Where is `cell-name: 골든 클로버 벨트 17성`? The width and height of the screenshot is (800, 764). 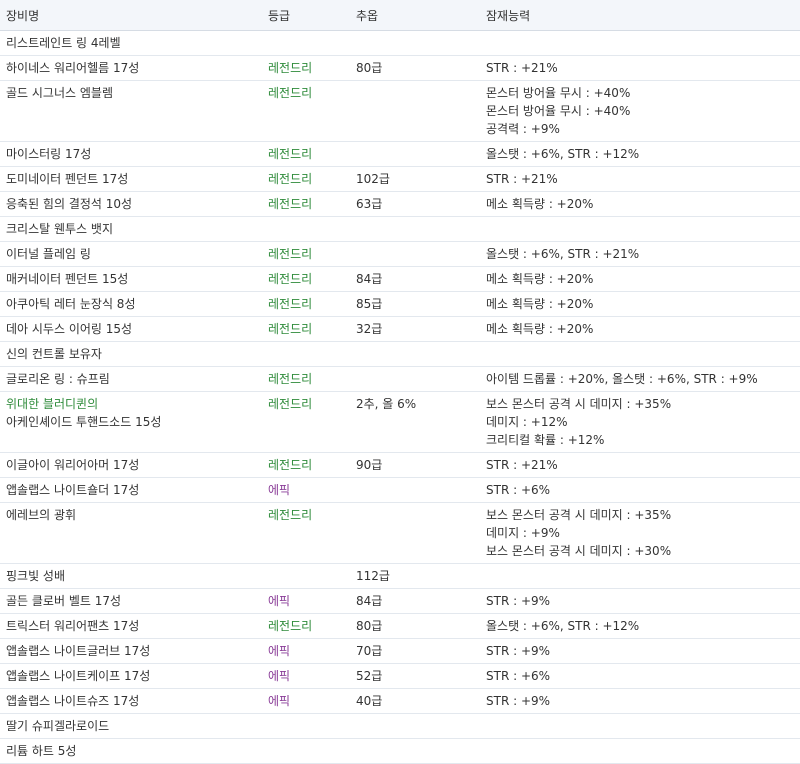
cell-name: 골든 클로버 벨트 17성 is located at coordinates (131, 601).